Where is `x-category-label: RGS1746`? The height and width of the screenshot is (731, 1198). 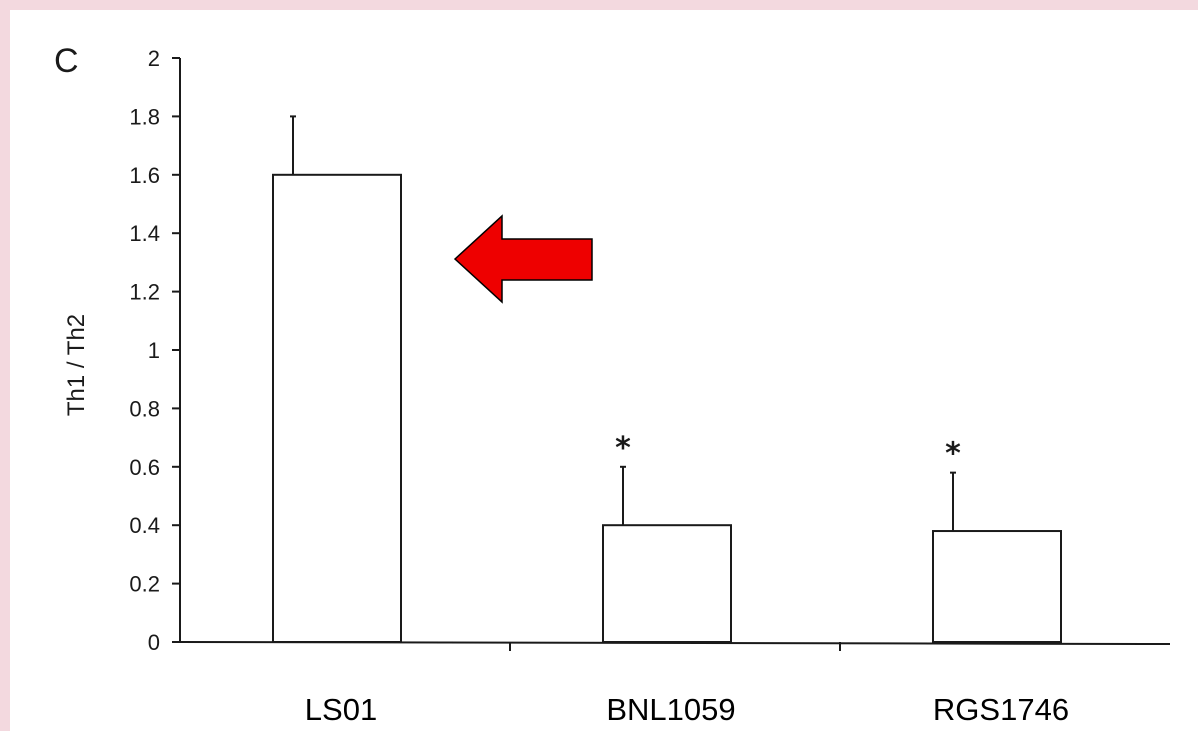 x-category-label: RGS1746 is located at coordinates (1001, 709).